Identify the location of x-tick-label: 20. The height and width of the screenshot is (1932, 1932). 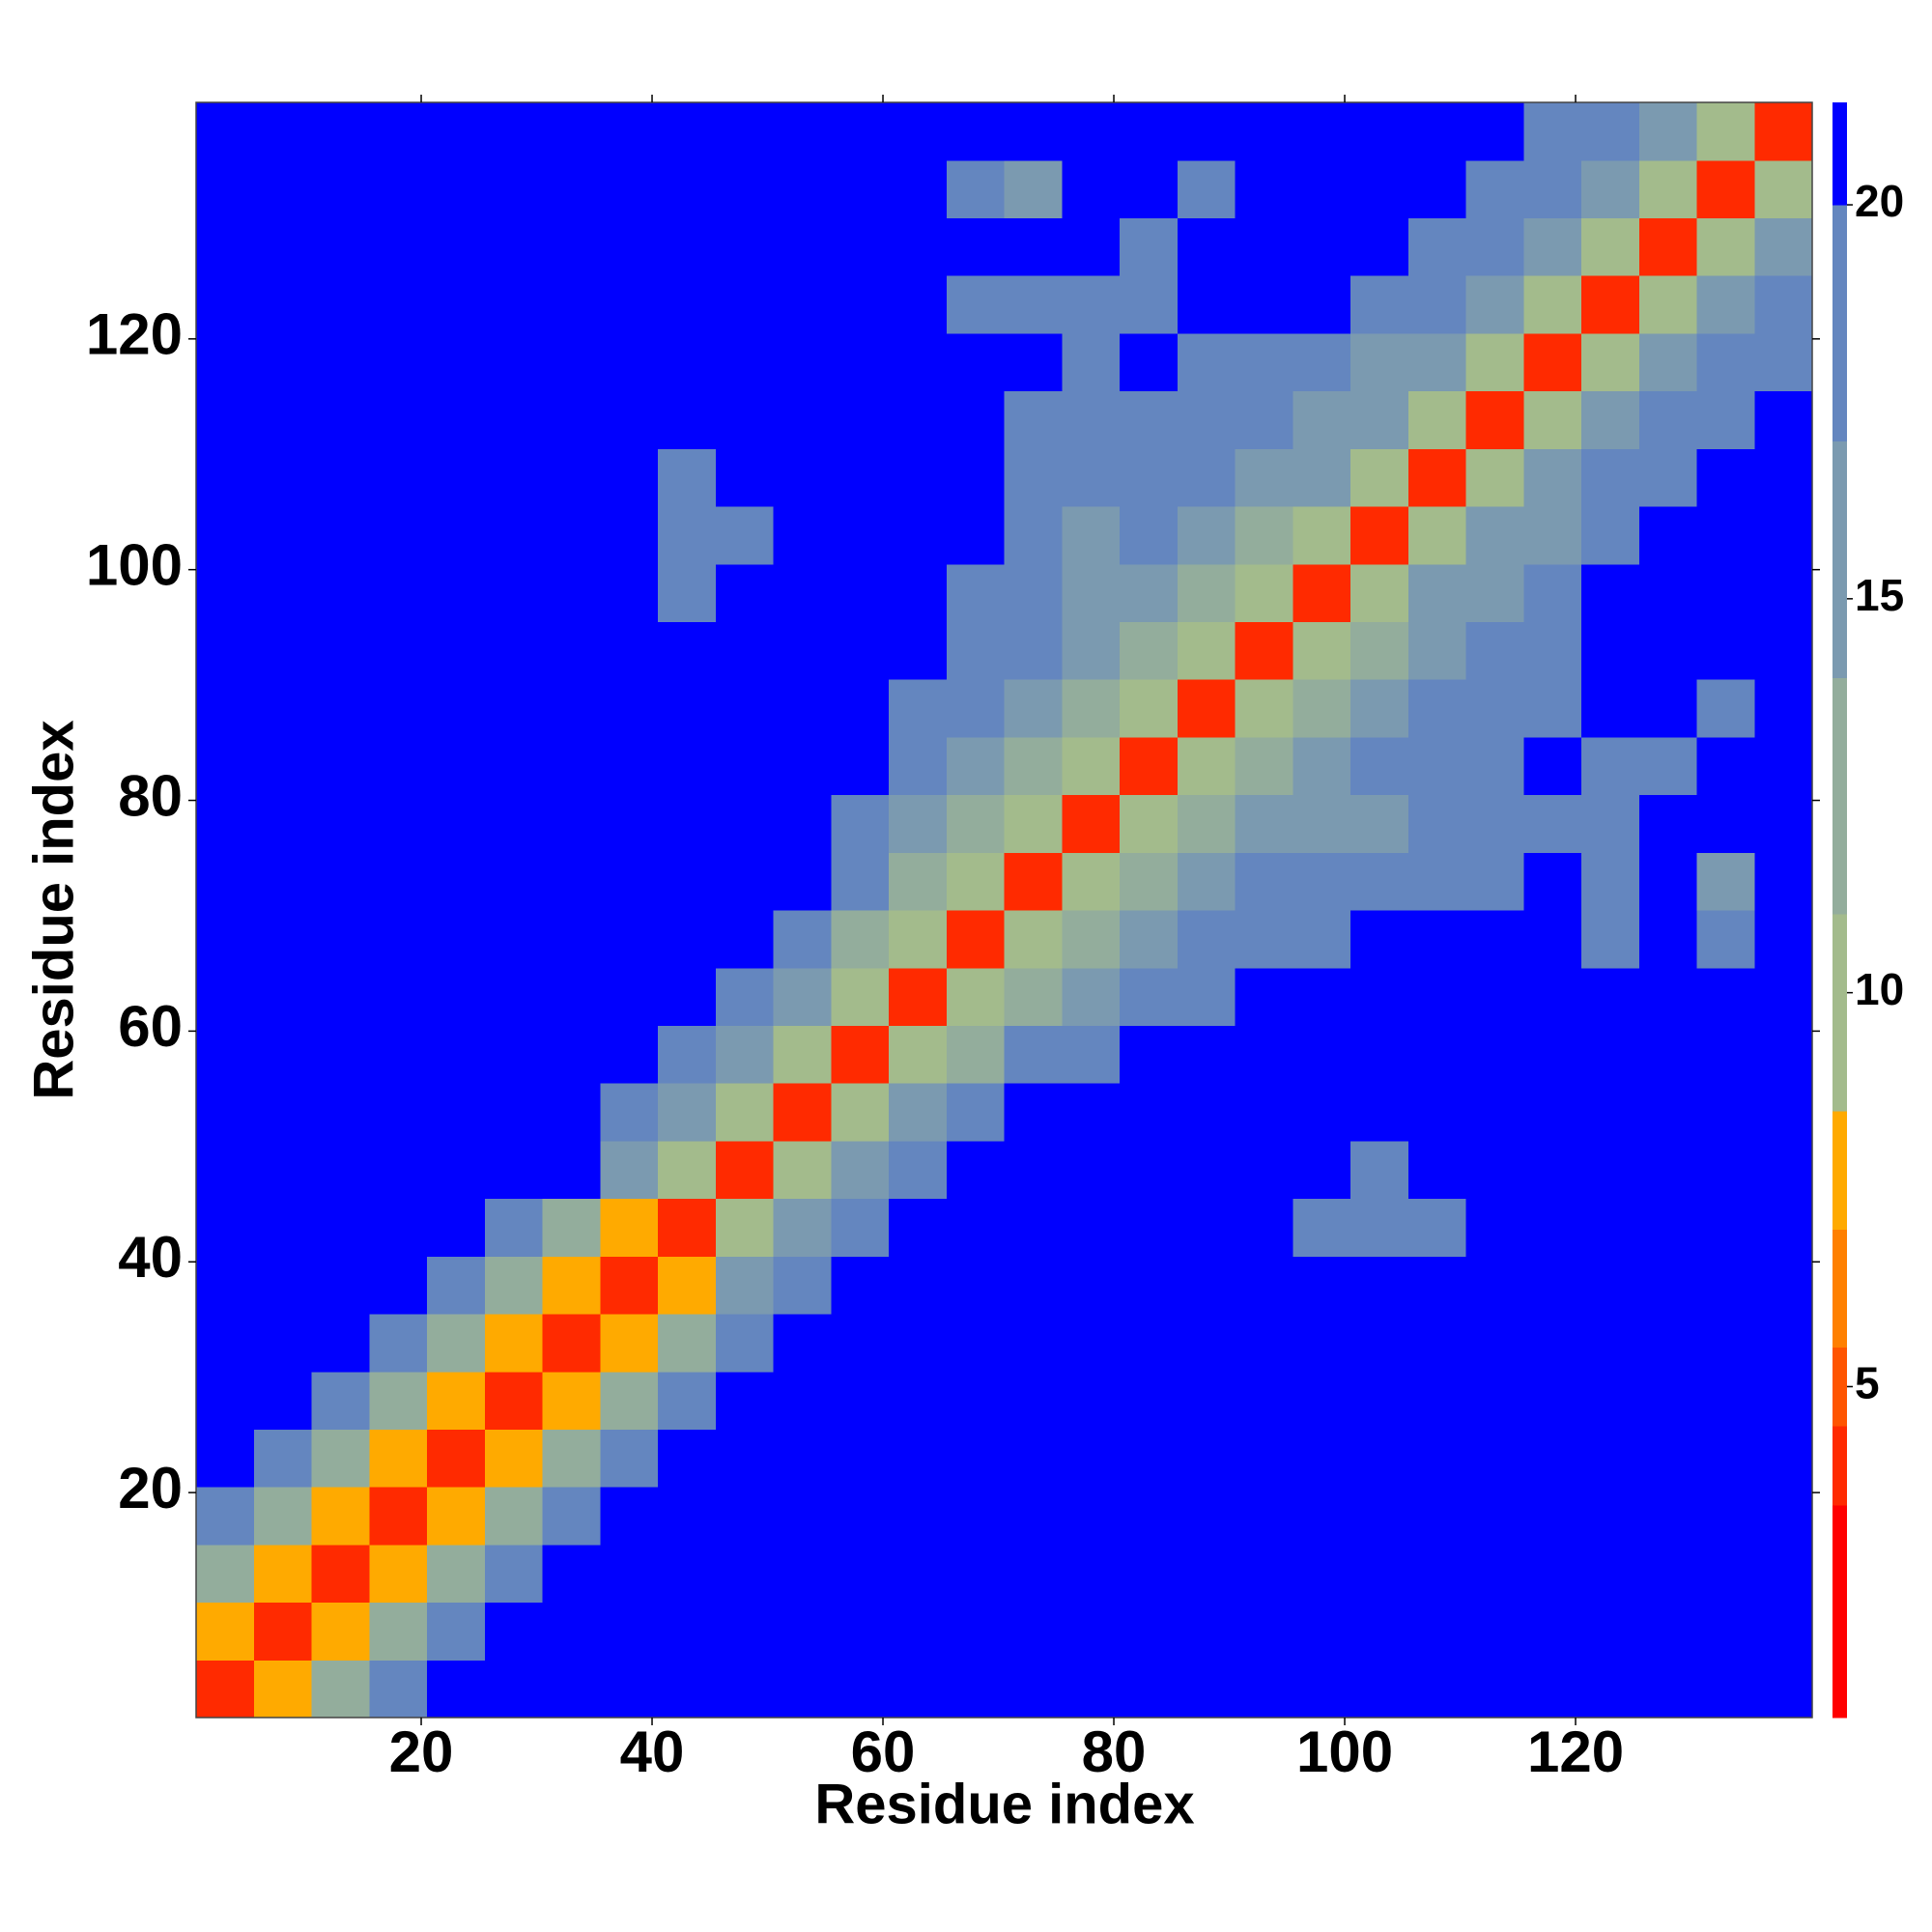
(421, 1751).